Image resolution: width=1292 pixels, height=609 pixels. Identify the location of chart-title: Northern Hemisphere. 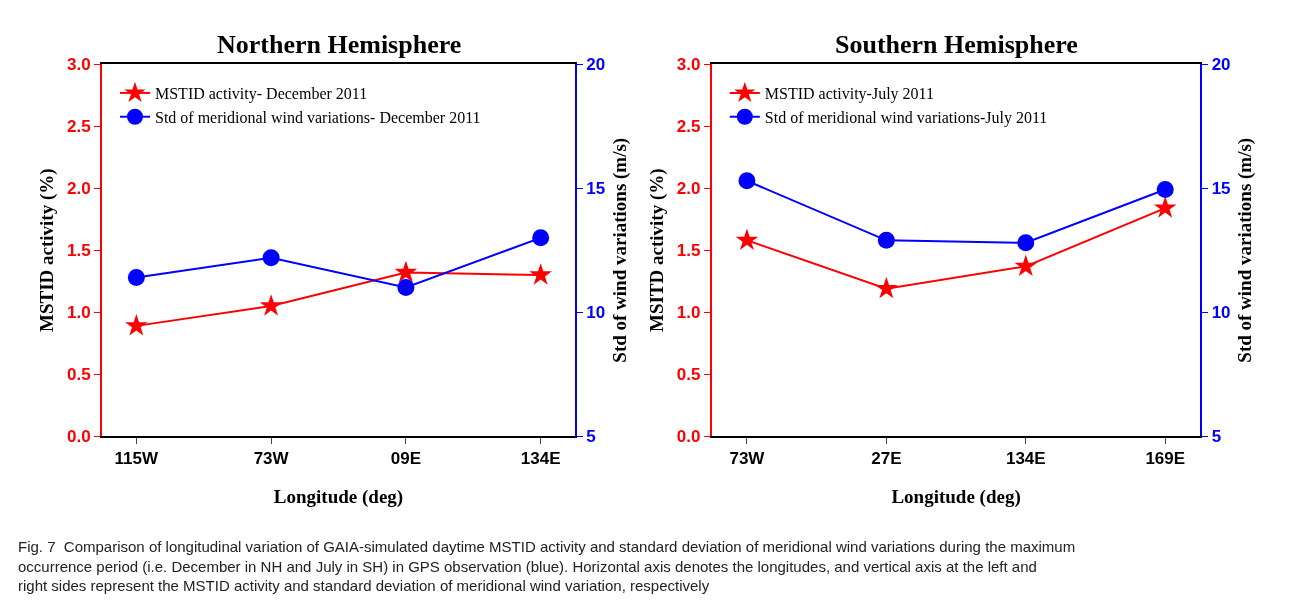
(339, 44).